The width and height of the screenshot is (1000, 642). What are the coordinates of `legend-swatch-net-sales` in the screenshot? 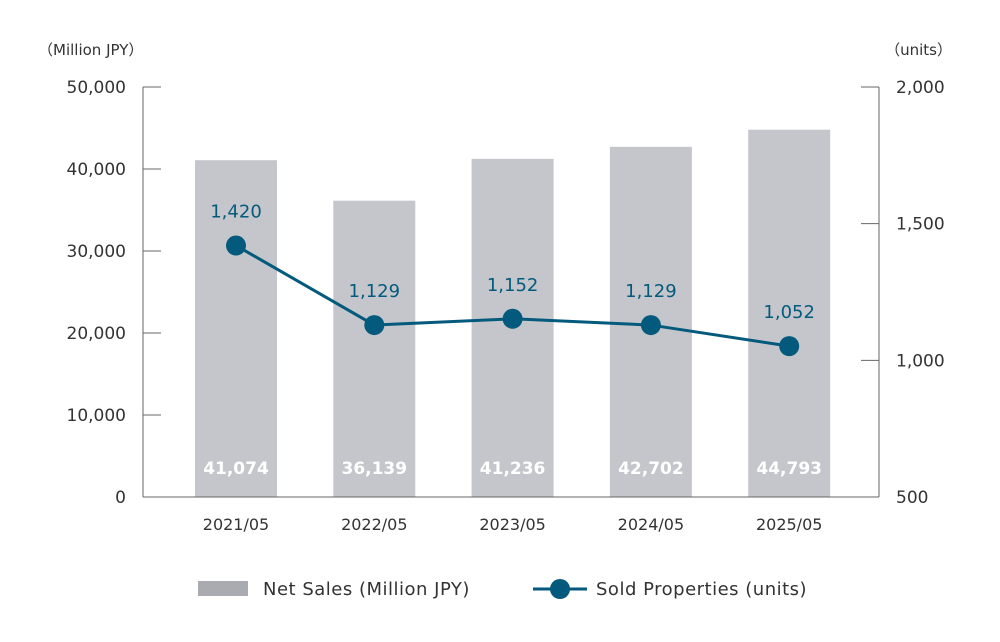 It's located at (223, 588).